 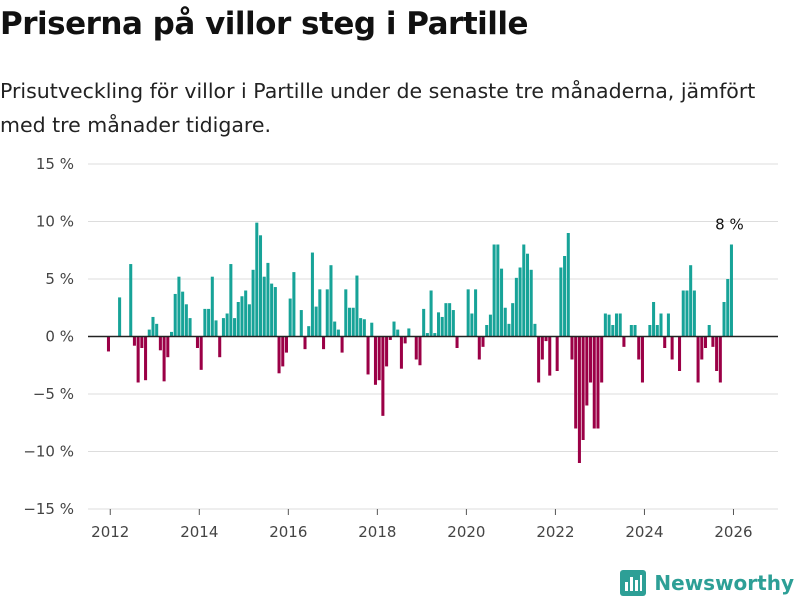 I want to click on x-axis: 2012 2014 2016 2018 2020 2022 2024 2026, so click(x=422, y=525).